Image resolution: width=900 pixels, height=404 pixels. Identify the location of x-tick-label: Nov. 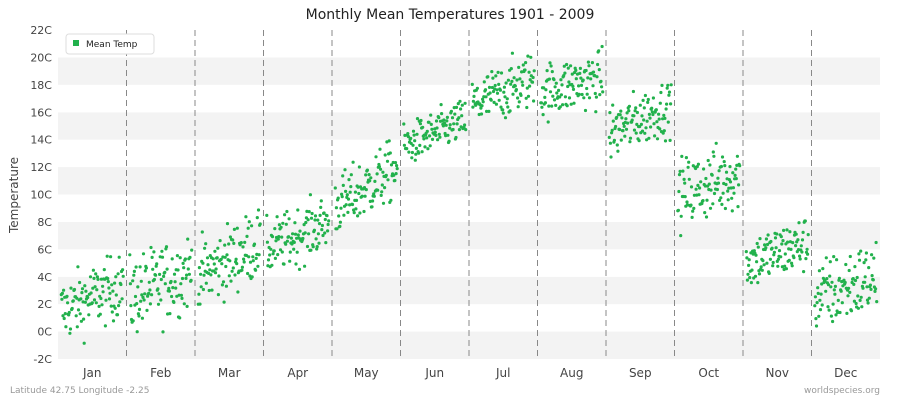
(777, 373).